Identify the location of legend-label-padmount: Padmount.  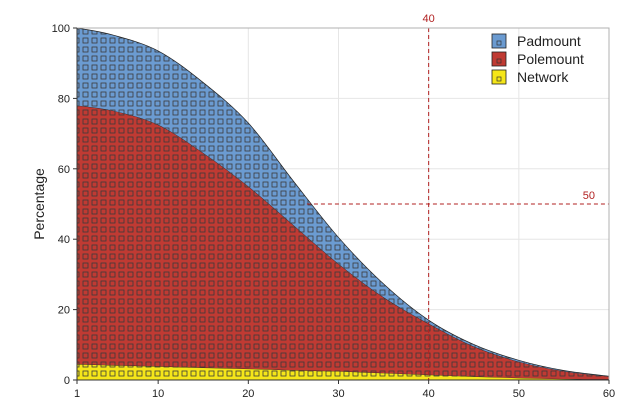
(549, 41).